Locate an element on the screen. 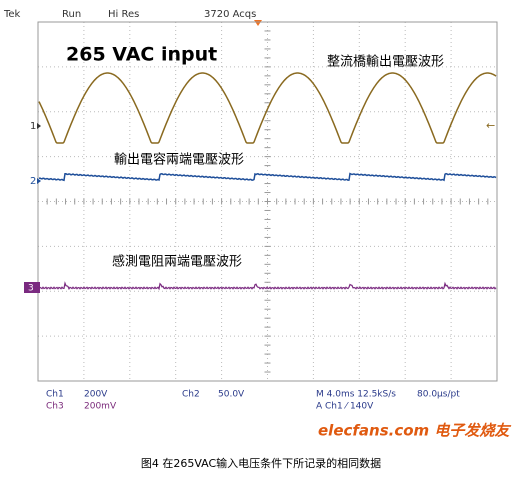  ch3-marker-box is located at coordinates (32, 287).